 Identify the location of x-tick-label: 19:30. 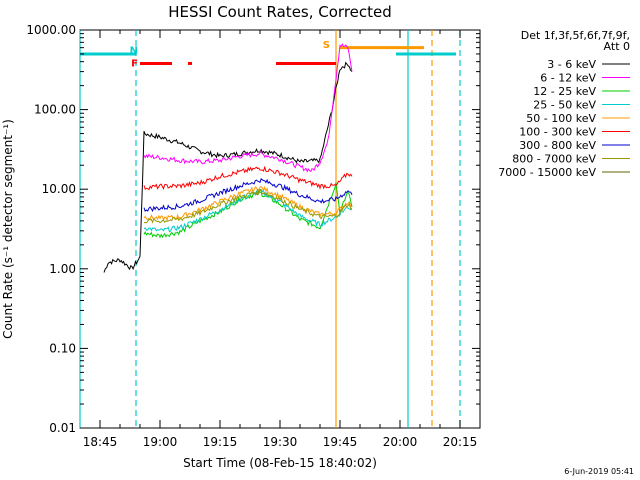
(280, 442).